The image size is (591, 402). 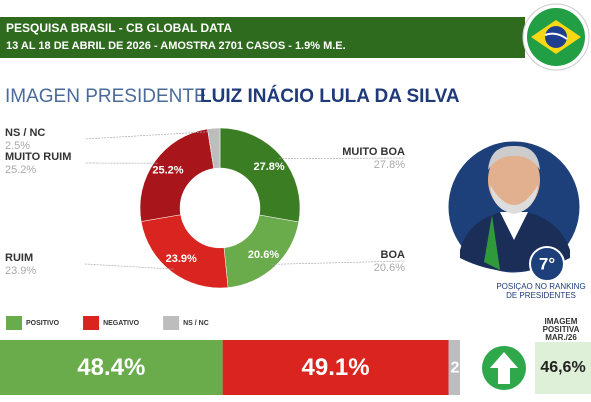 What do you see at coordinates (561, 329) in the screenshot?
I see `previous-label: POSITIVA` at bounding box center [561, 329].